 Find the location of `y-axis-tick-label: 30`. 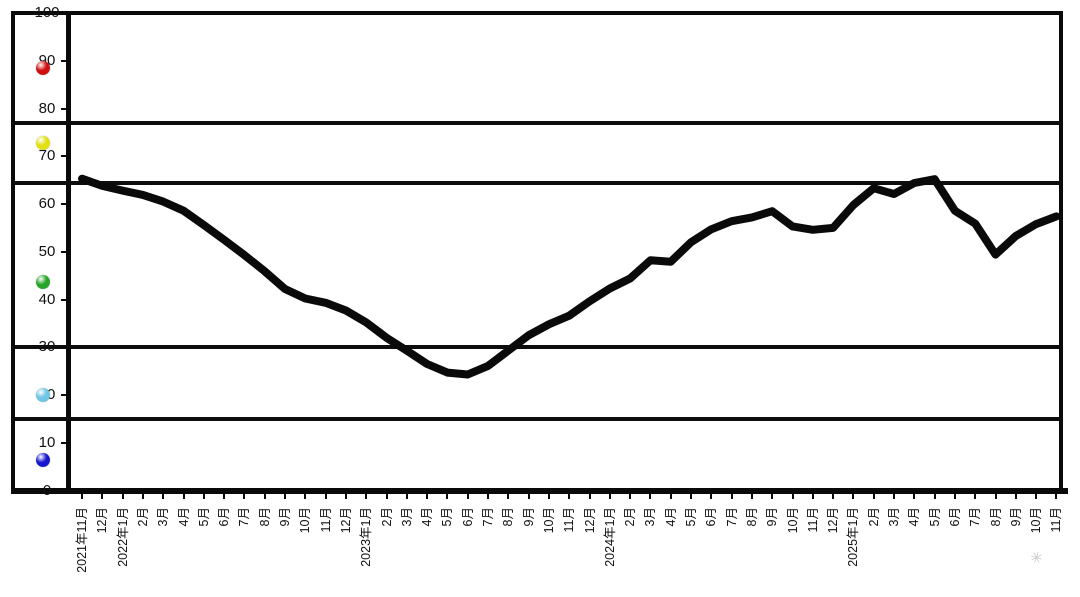

y-axis-tick-label: 30 is located at coordinates (47, 347).